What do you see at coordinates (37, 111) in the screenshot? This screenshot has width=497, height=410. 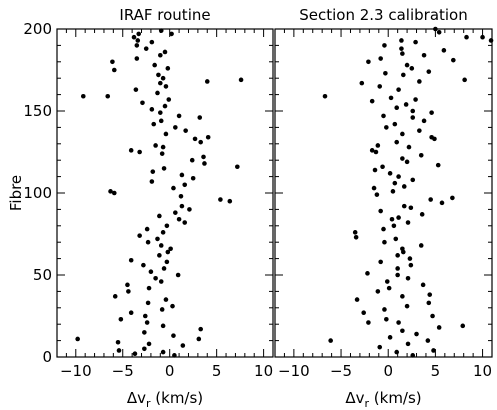 I see `y-tick-label: 150` at bounding box center [37, 111].